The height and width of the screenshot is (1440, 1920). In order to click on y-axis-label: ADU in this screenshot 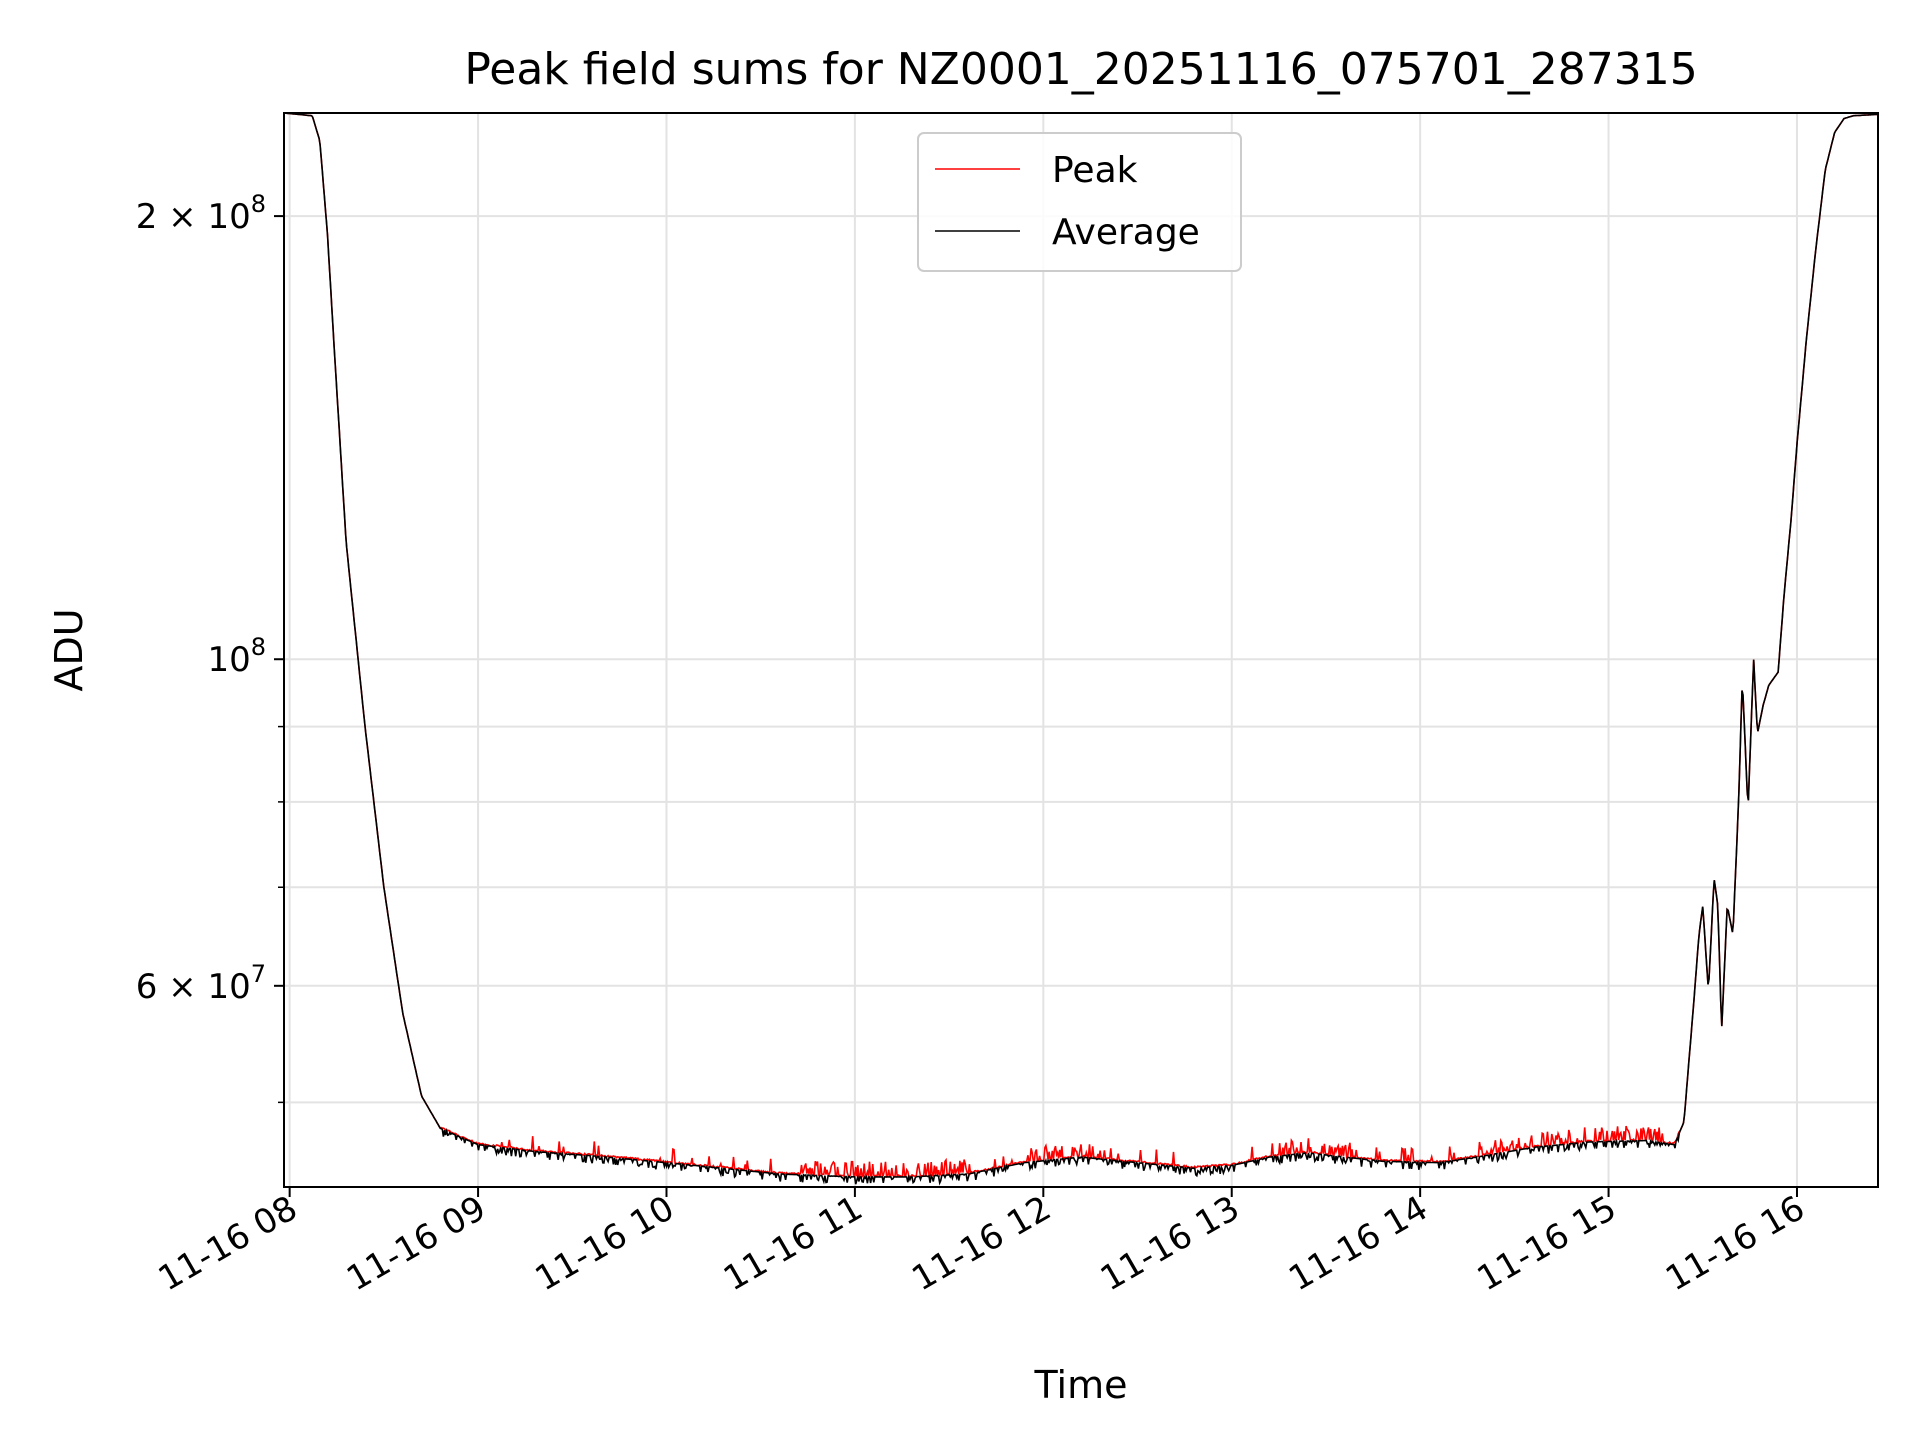, I will do `click(69, 649)`.